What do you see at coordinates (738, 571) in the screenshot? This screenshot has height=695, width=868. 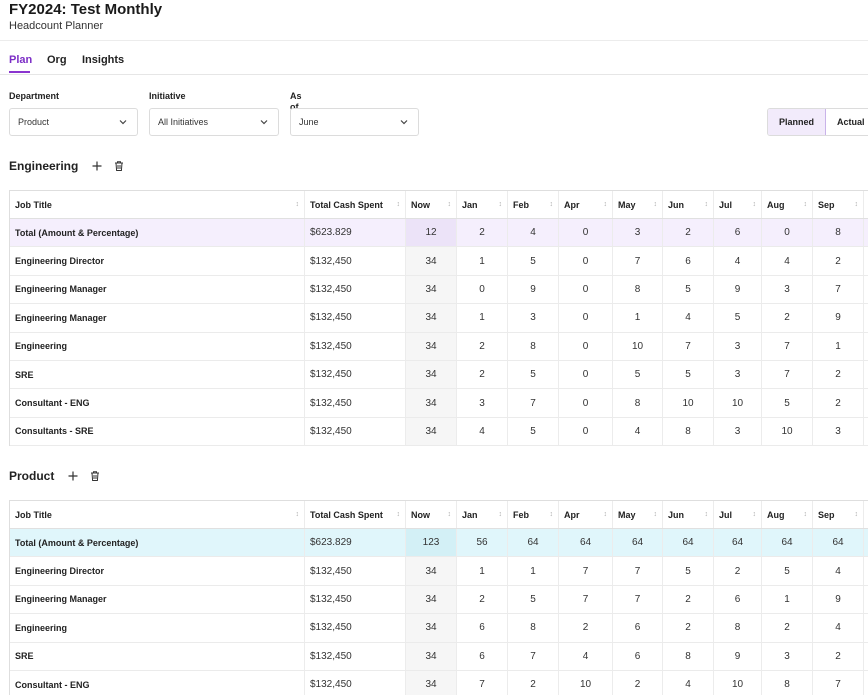 I see `month-cell-jul: 2` at bounding box center [738, 571].